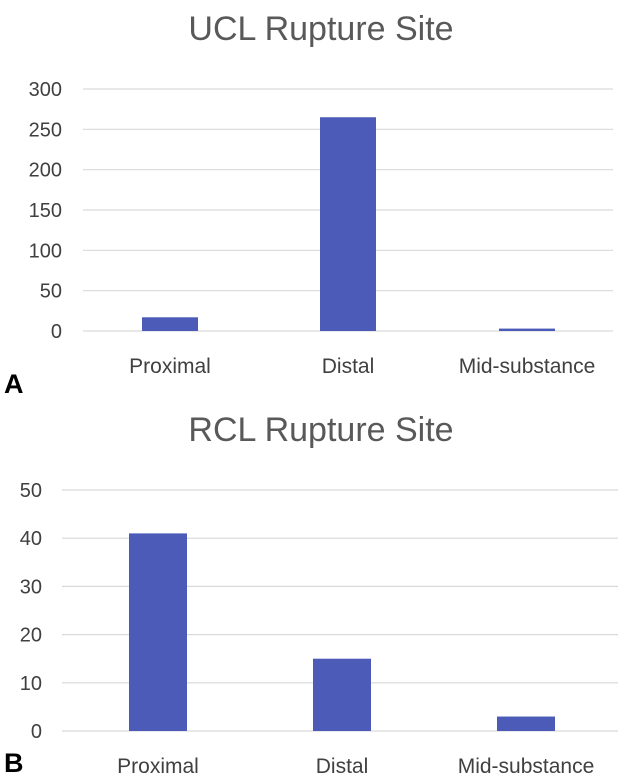  Describe the element at coordinates (45, 130) in the screenshot. I see `y-tick-label: 250` at that location.